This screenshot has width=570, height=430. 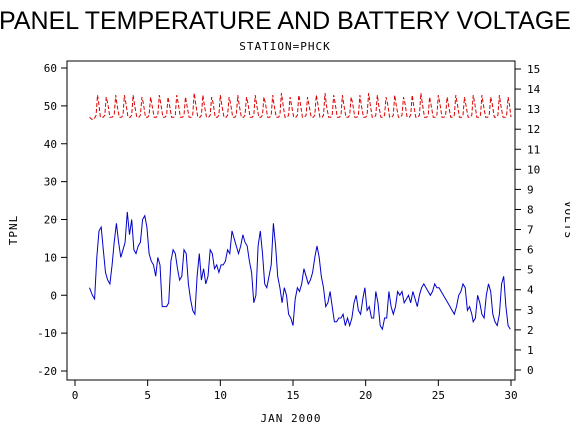 What do you see at coordinates (292, 395) in the screenshot?
I see `x-tick-label: 15` at bounding box center [292, 395].